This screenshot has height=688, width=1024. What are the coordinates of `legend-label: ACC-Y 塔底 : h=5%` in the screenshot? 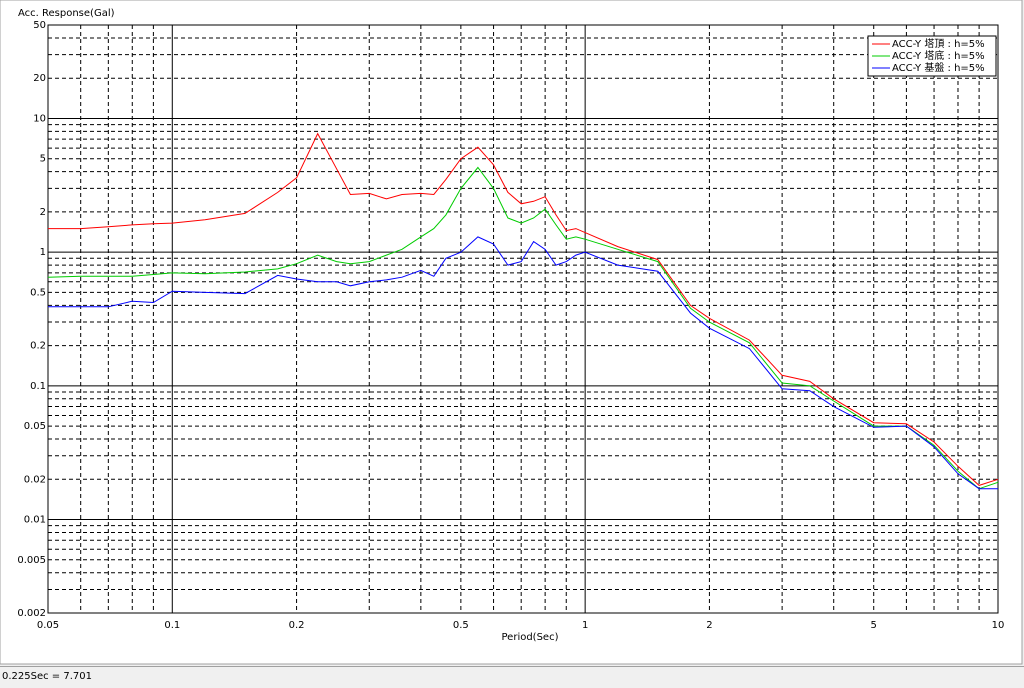 It's located at (938, 55).